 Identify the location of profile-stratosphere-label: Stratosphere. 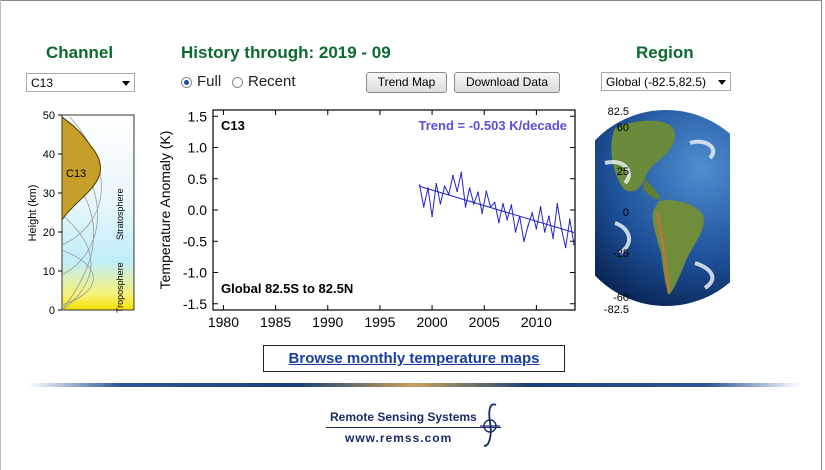
(120, 214).